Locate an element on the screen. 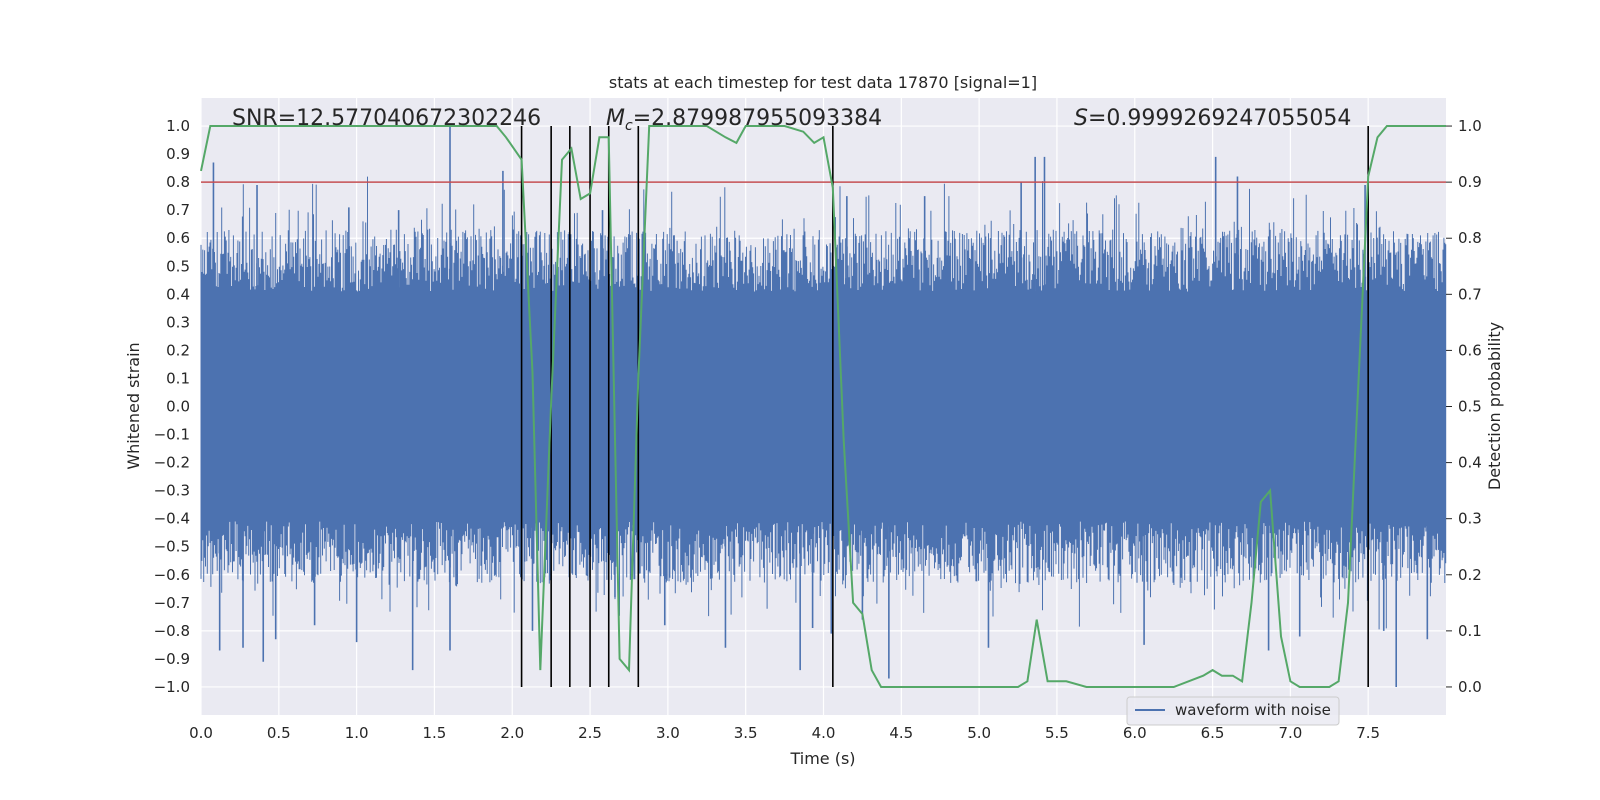 Image resolution: width=1600 pixels, height=800 pixels. chirp-mass-annotation: Mc=2.879987955093384 is located at coordinates (744, 120).